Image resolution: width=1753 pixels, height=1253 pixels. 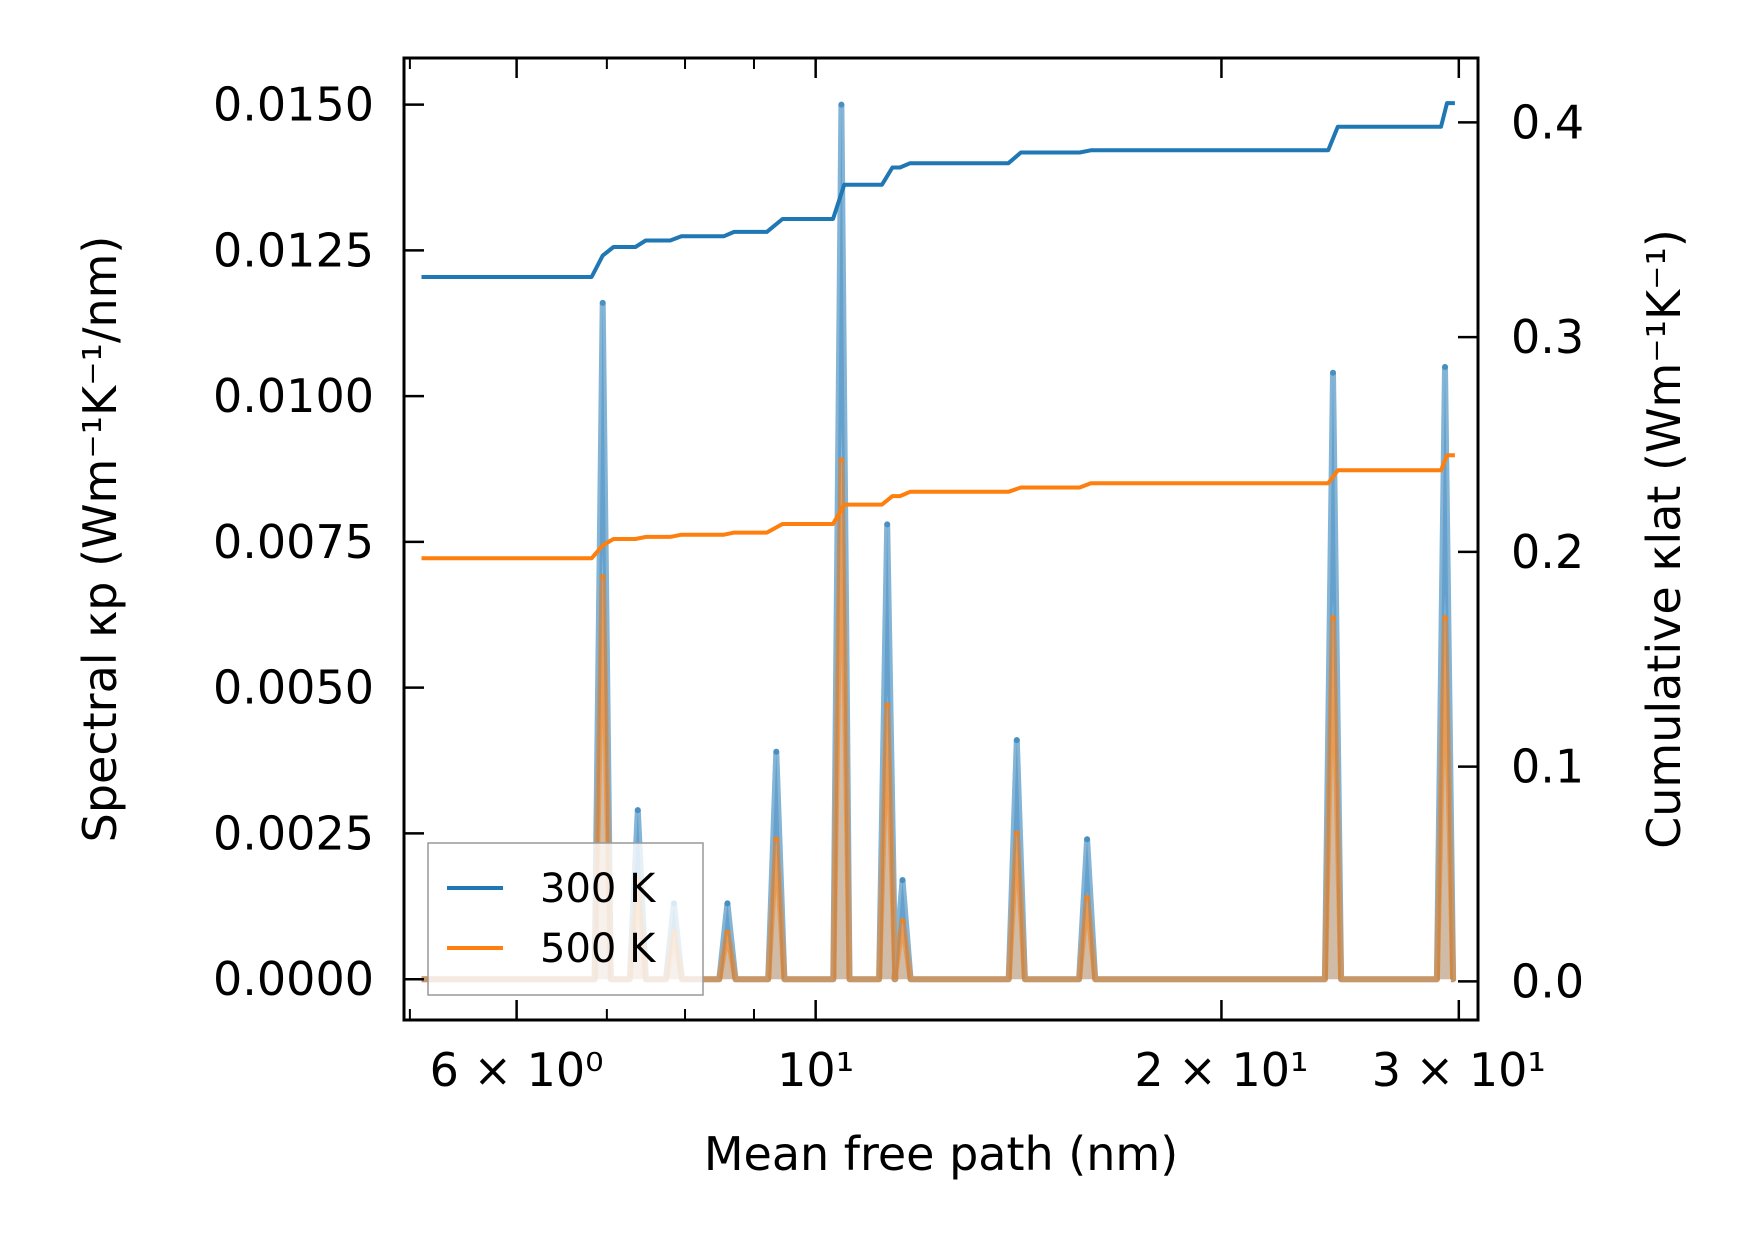 I want to click on y-left-tick-label-5: 0.0125, so click(x=293, y=250).